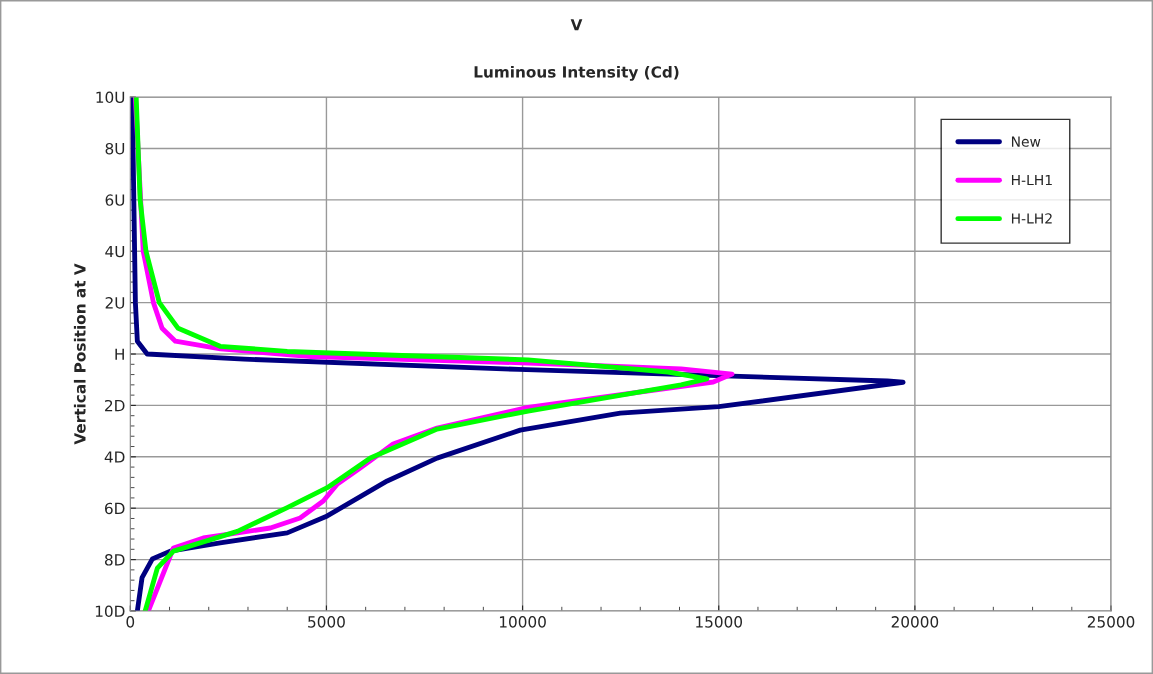 The height and width of the screenshot is (674, 1153). Describe the element at coordinates (115, 303) in the screenshot. I see `y-tick-label: 2U` at that location.